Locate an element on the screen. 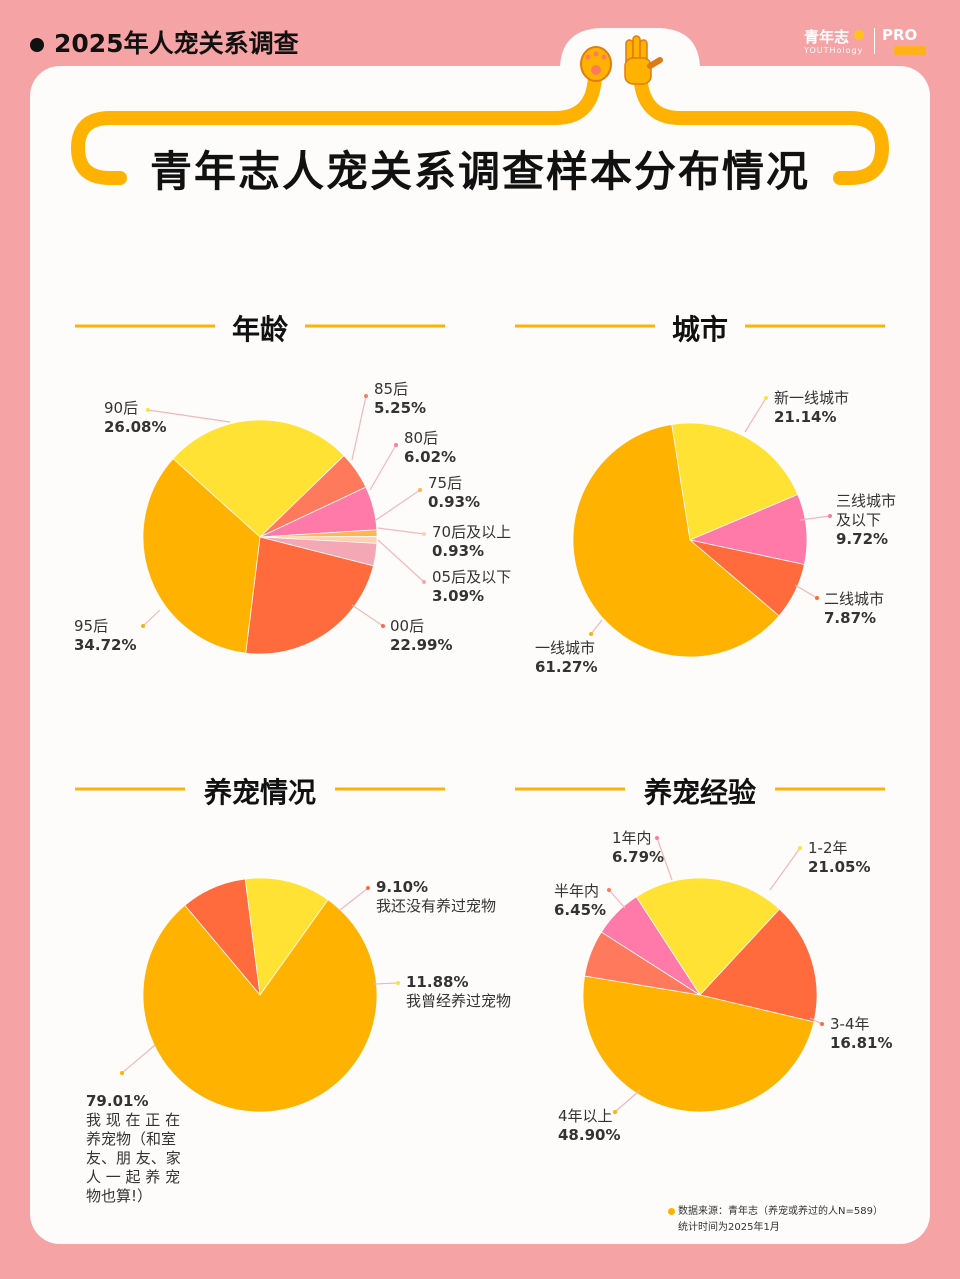 The width and height of the screenshot is (960, 1279). pie-experience is located at coordinates (700, 995).